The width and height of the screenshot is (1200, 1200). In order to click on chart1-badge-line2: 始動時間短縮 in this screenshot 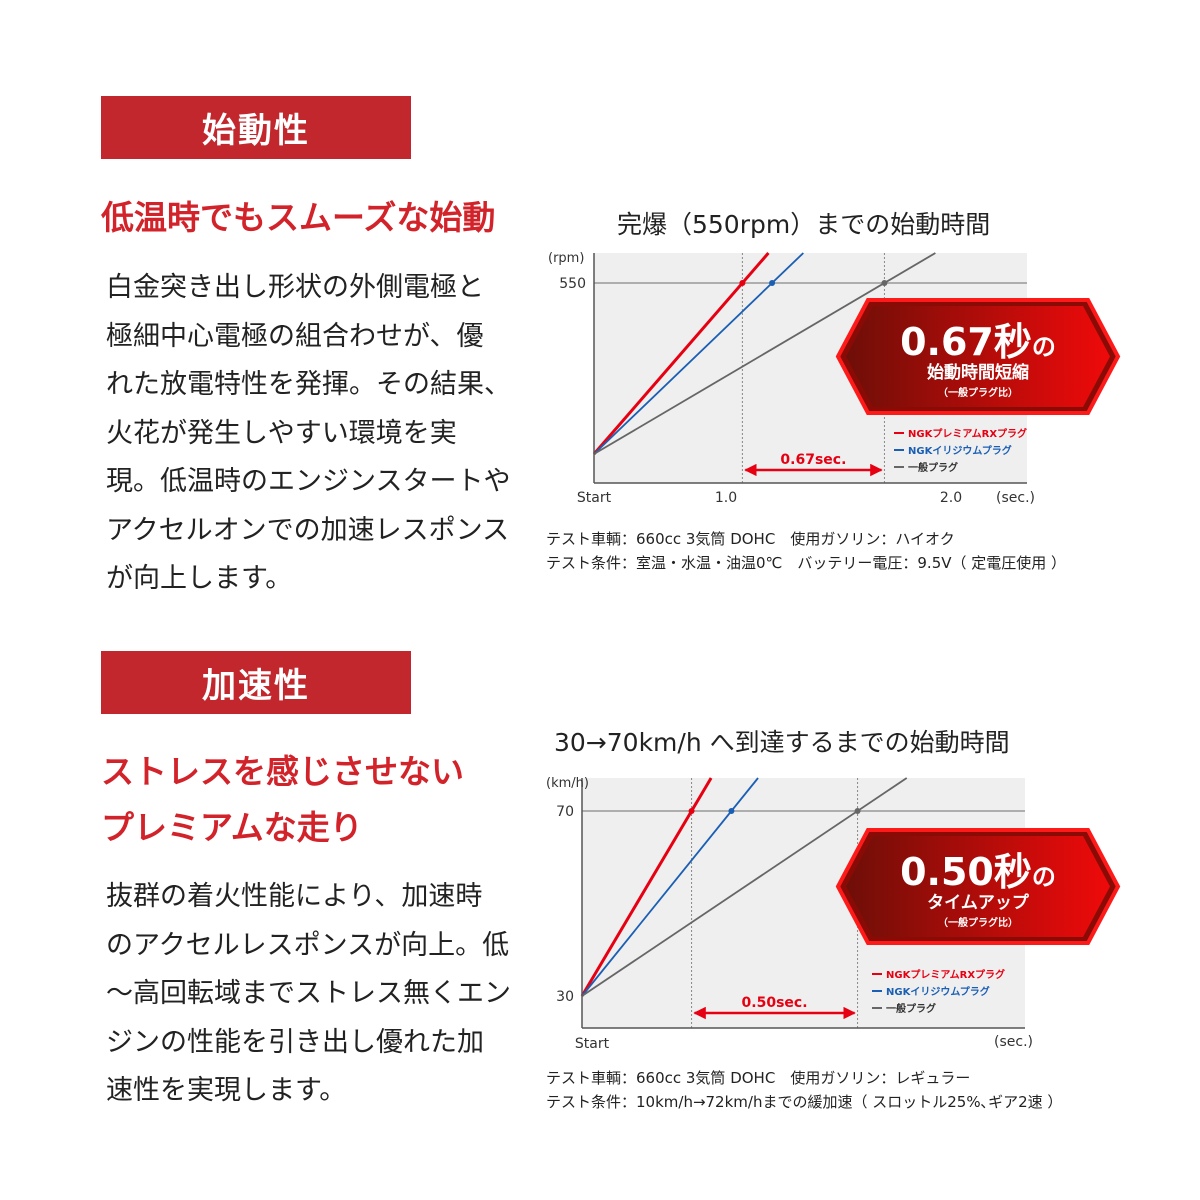, I will do `click(978, 372)`.